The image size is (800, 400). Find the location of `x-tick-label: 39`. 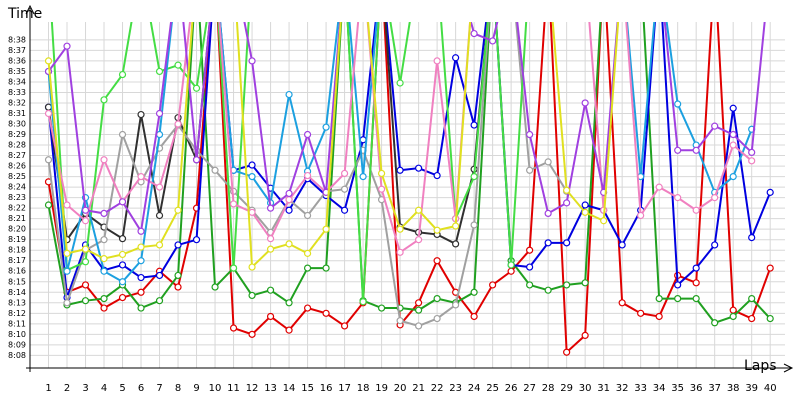

x-tick-label: 39 is located at coordinates (751, 388).